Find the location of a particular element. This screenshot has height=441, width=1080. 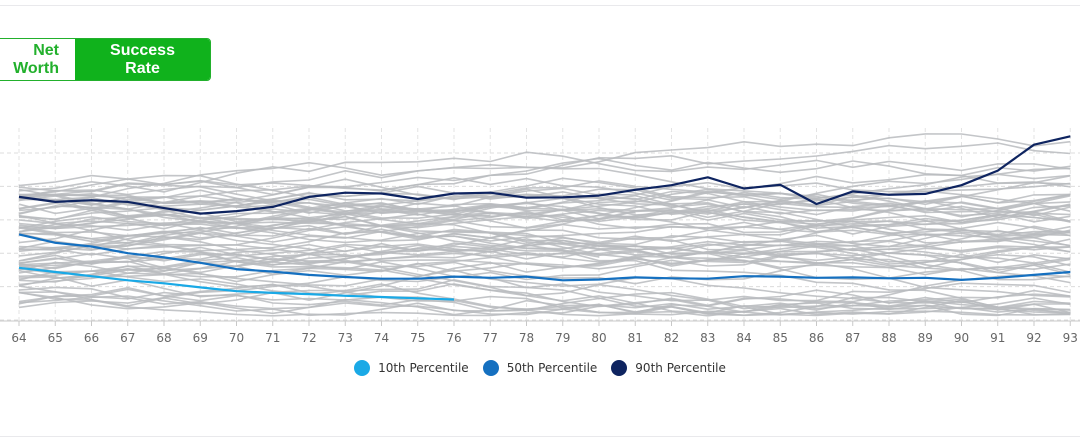

legend-label-90th: 90th Percentile is located at coordinates (680, 368).